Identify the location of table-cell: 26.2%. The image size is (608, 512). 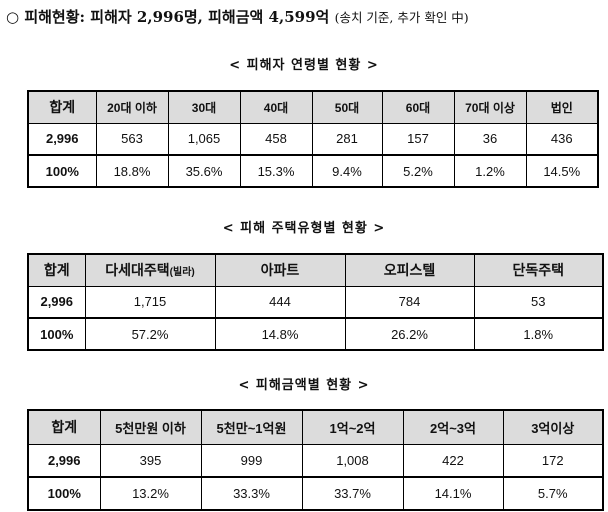
(409, 334).